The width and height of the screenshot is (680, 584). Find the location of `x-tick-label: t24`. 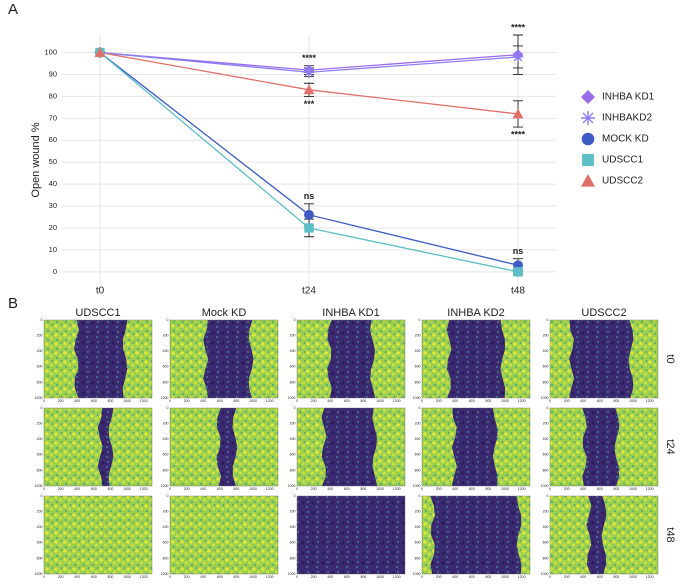

x-tick-label: t24 is located at coordinates (309, 291).